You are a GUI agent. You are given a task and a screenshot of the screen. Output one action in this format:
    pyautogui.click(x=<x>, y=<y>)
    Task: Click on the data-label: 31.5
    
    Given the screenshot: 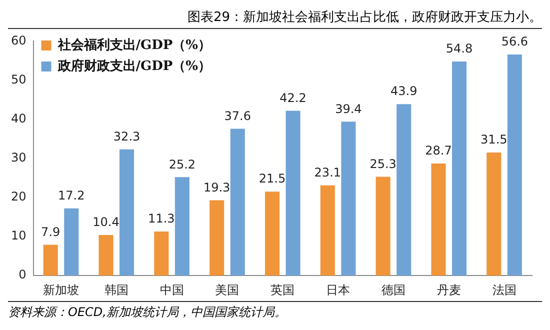 What is the action you would take?
    pyautogui.click(x=494, y=139)
    